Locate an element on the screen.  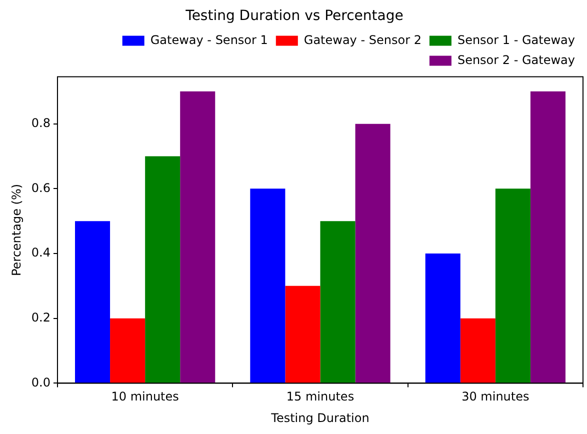
y-tick-label: 0.2 is located at coordinates (40, 317).